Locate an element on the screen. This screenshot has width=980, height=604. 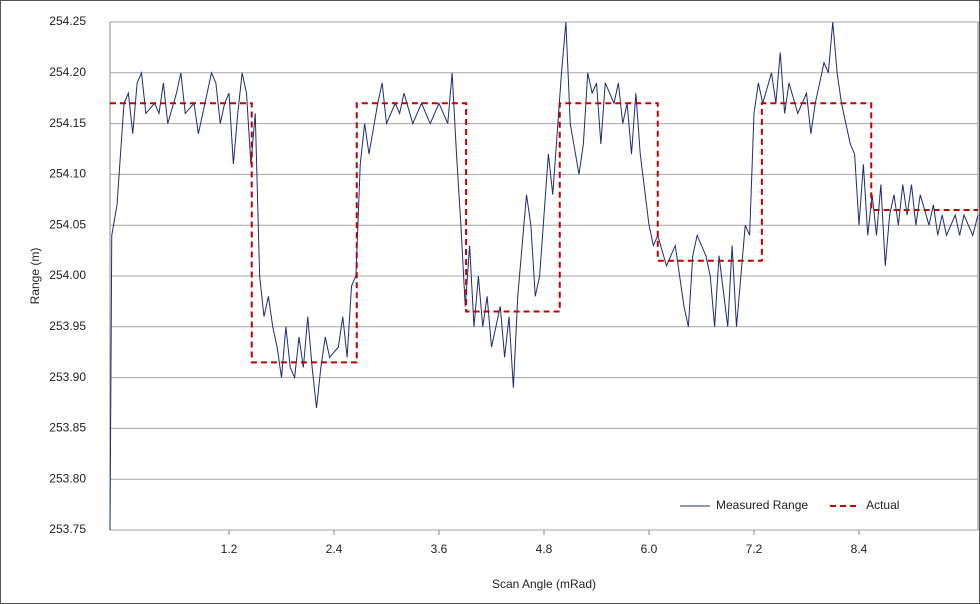
x-tick-label: 7.2 is located at coordinates (754, 549).